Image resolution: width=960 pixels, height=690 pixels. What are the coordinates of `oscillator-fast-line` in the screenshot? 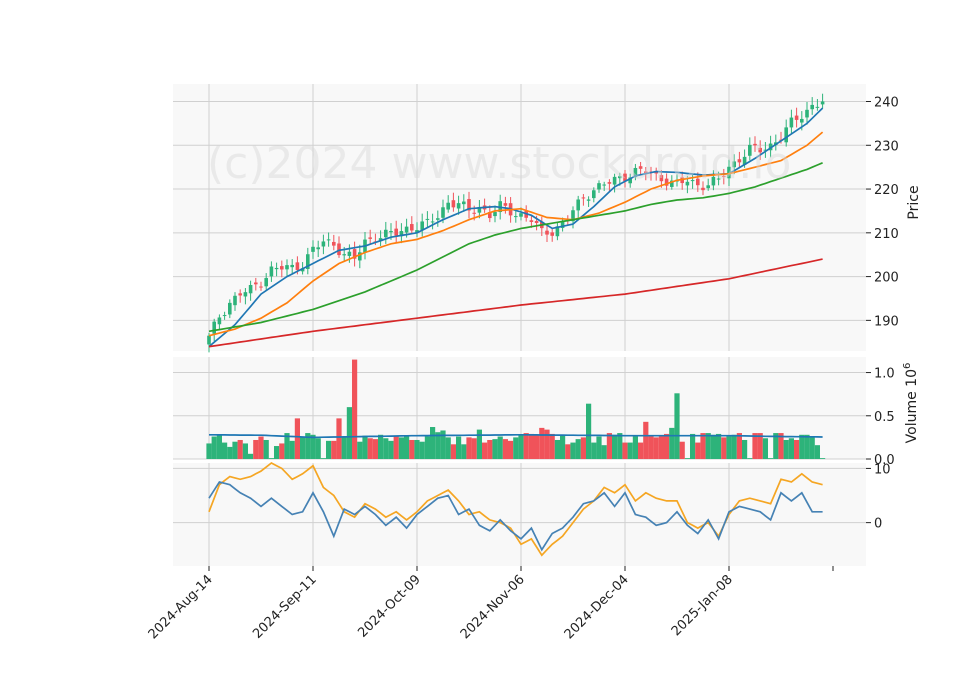 It's located at (515, 516).